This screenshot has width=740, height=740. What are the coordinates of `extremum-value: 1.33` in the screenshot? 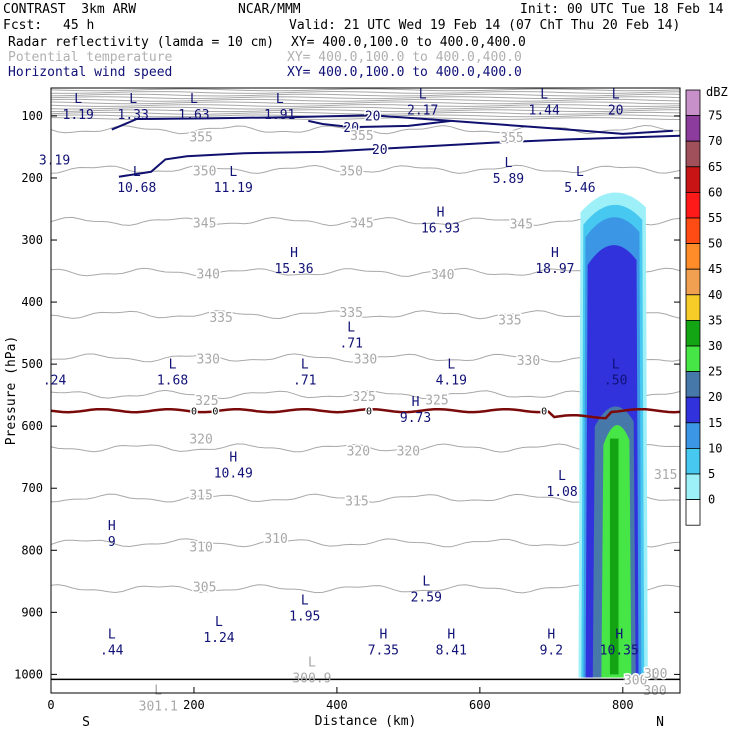 It's located at (133, 115).